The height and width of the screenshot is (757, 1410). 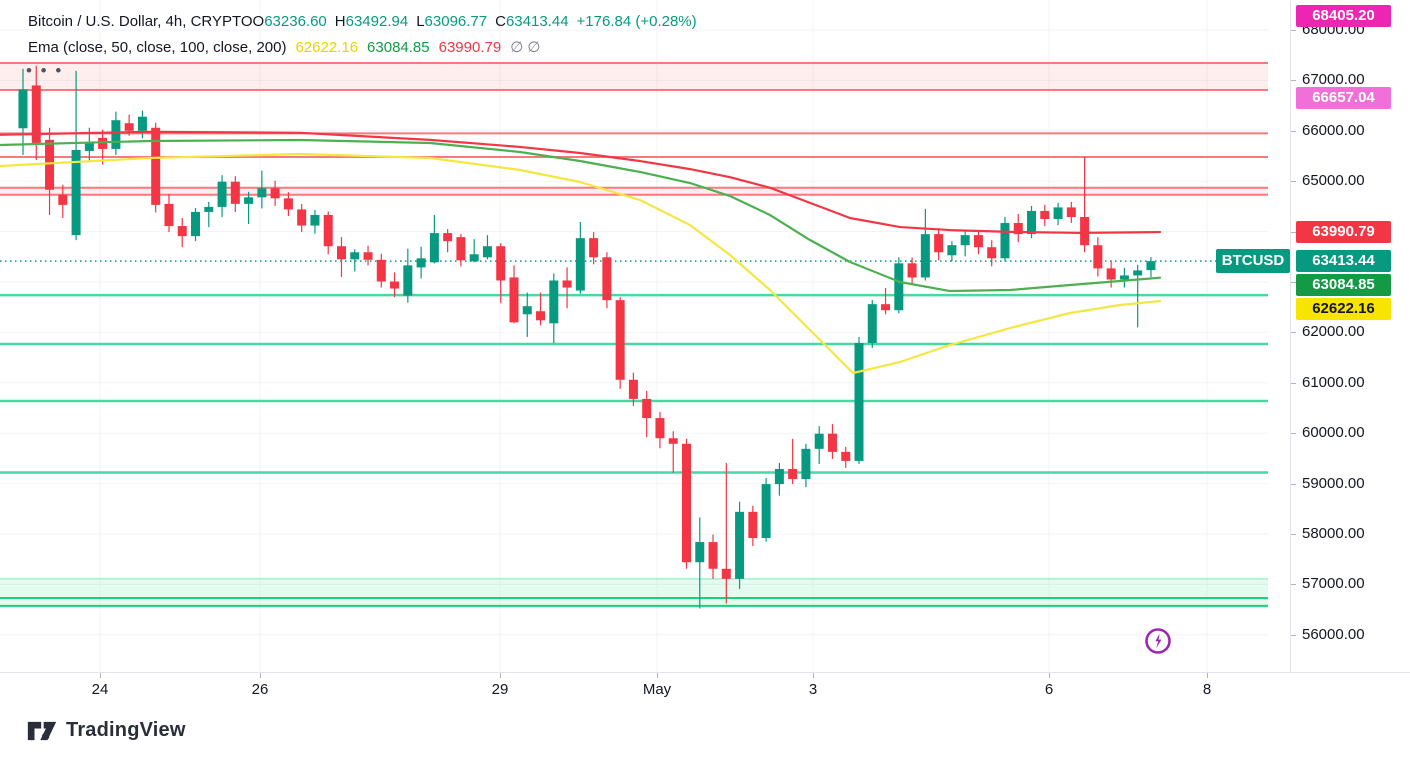 What do you see at coordinates (398, 47) in the screenshot?
I see `ema-value: 63084.85` at bounding box center [398, 47].